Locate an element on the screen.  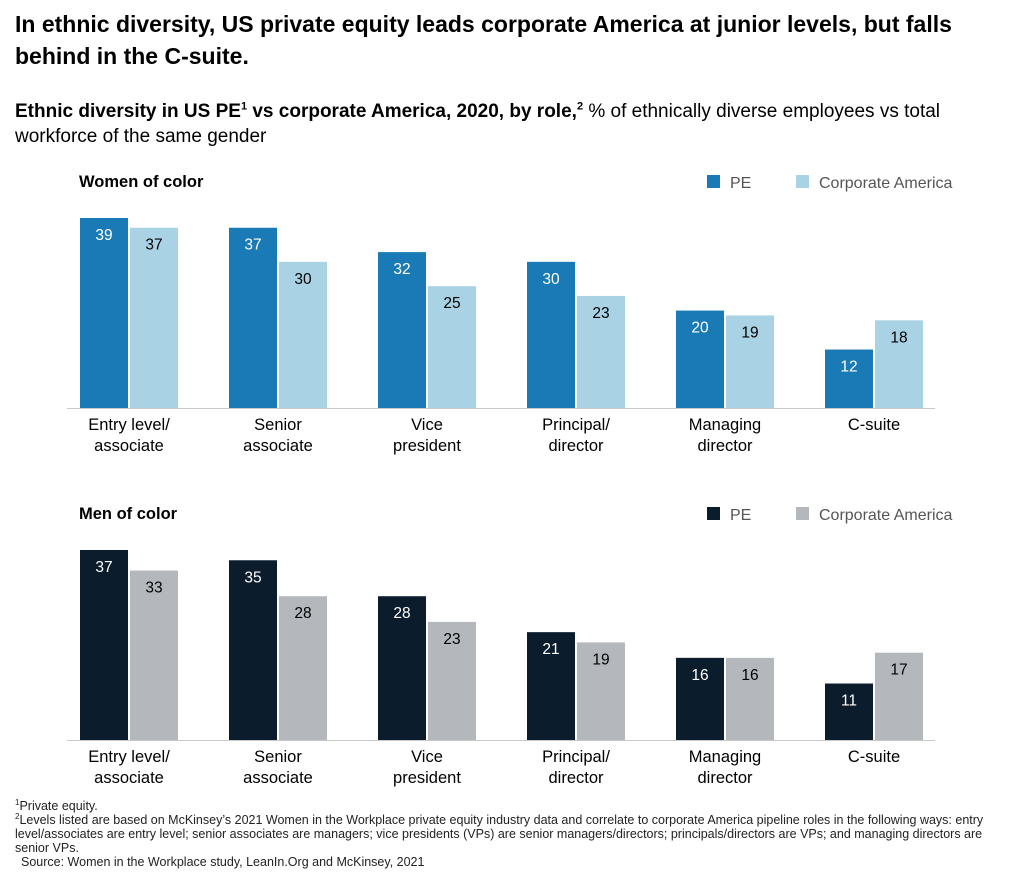
data-label-corporate-america: 28 is located at coordinates (302, 613).